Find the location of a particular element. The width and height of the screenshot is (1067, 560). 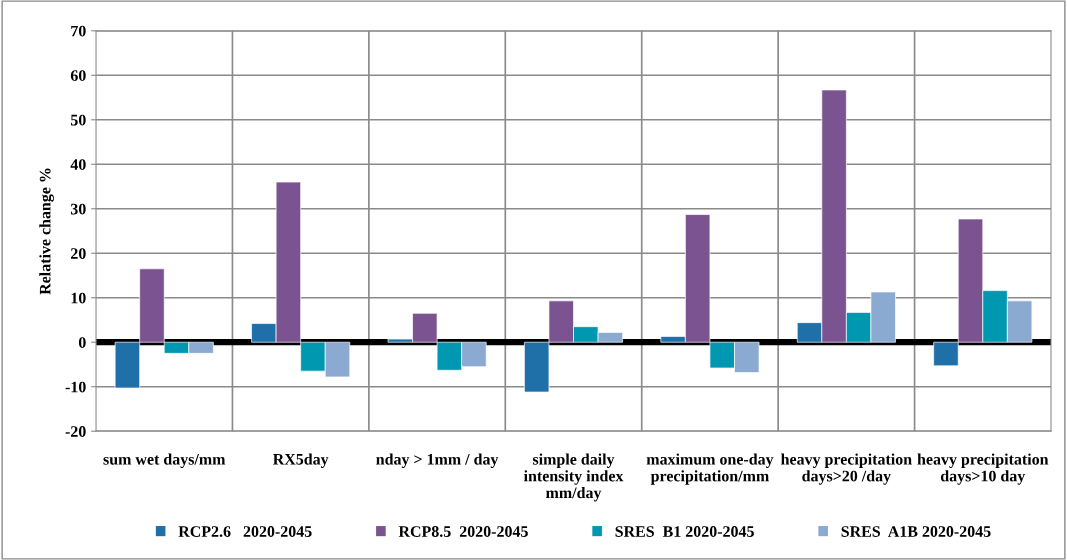

y-tick-label: -10 is located at coordinates (75, 387).